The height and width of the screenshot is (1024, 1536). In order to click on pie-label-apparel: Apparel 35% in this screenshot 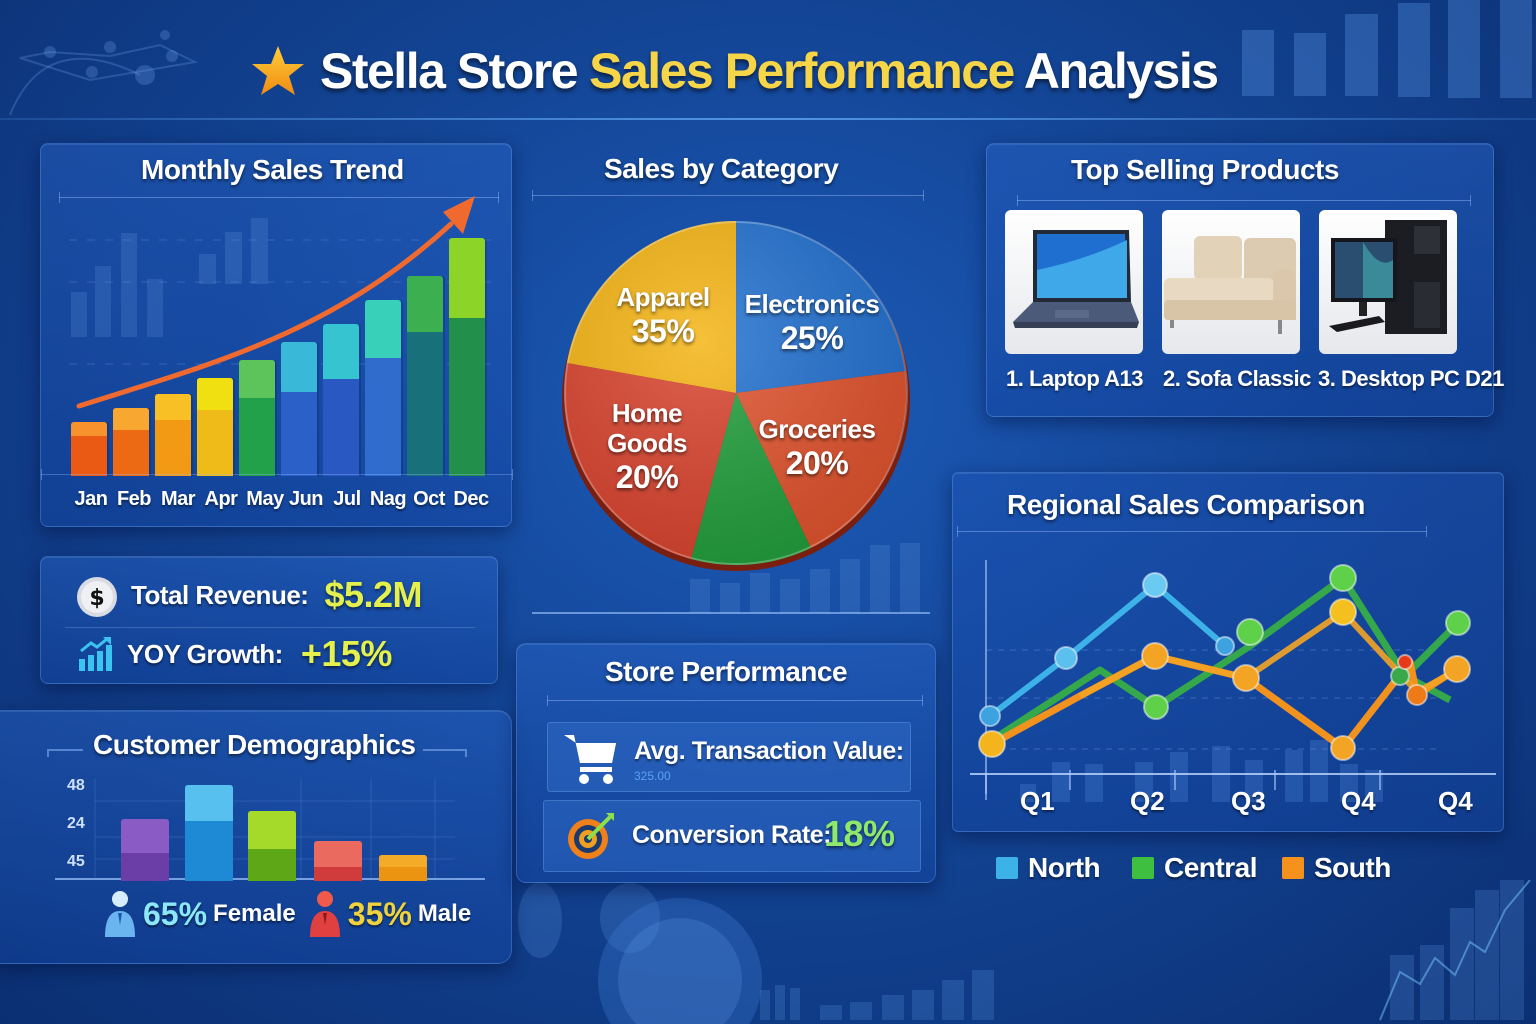, I will do `click(663, 315)`.